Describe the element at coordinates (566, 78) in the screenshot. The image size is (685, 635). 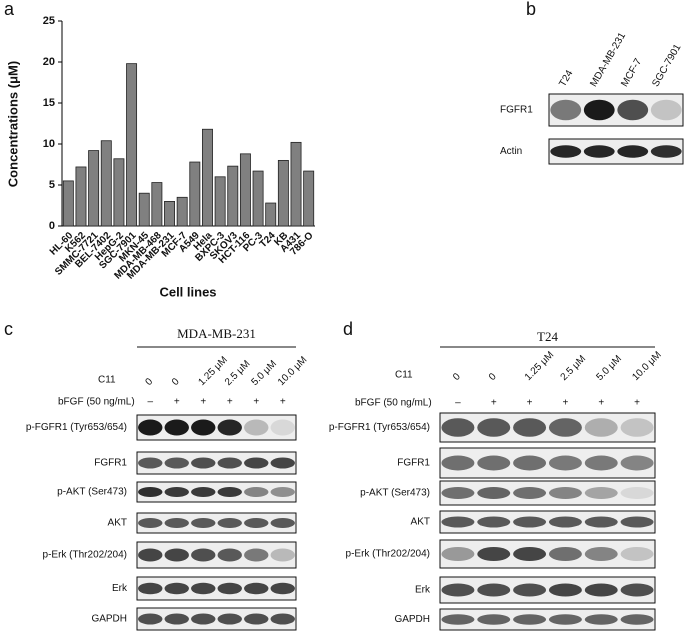
I see `lane-label: T24` at that location.